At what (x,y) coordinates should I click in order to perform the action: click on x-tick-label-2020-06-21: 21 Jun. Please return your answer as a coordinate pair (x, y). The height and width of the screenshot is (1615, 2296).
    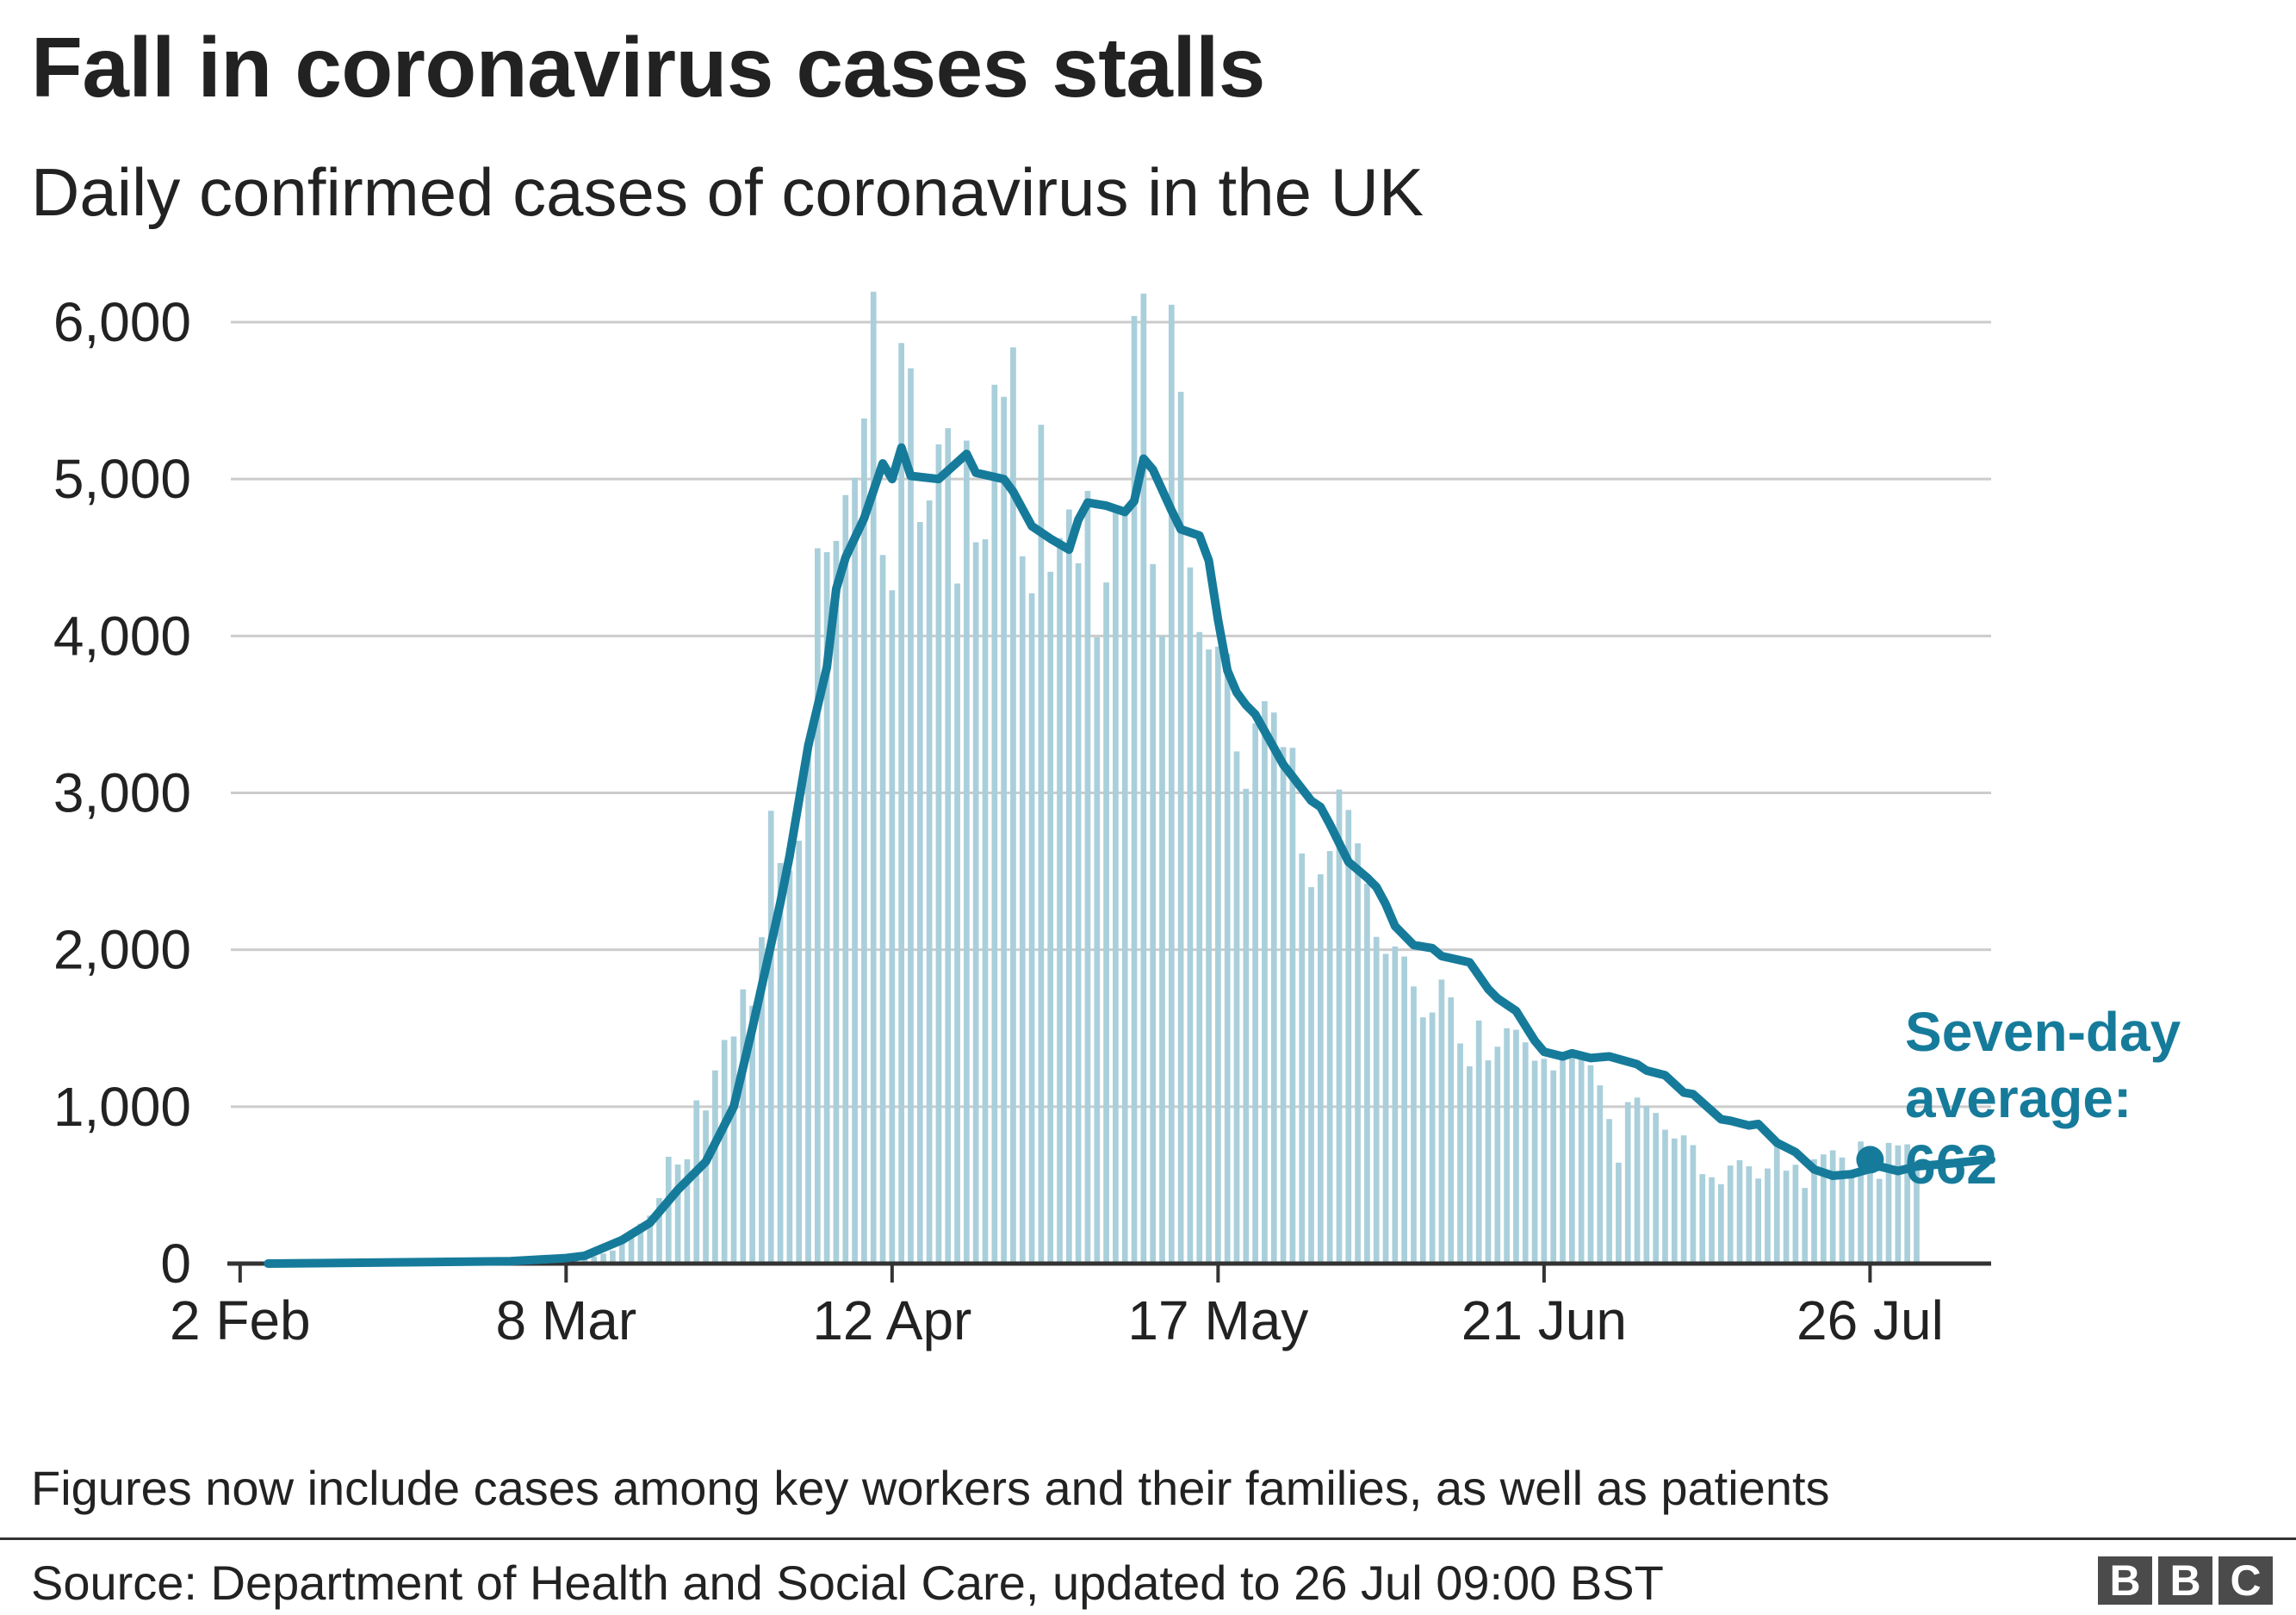
    Looking at the image, I should click on (1544, 1320).